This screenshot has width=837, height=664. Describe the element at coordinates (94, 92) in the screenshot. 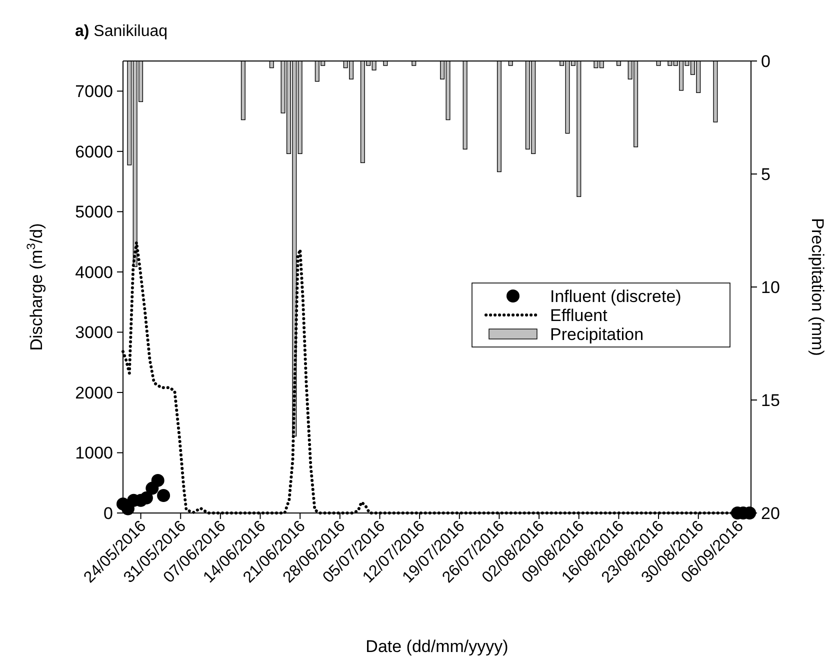

I see `y-tick-label: 7000` at that location.